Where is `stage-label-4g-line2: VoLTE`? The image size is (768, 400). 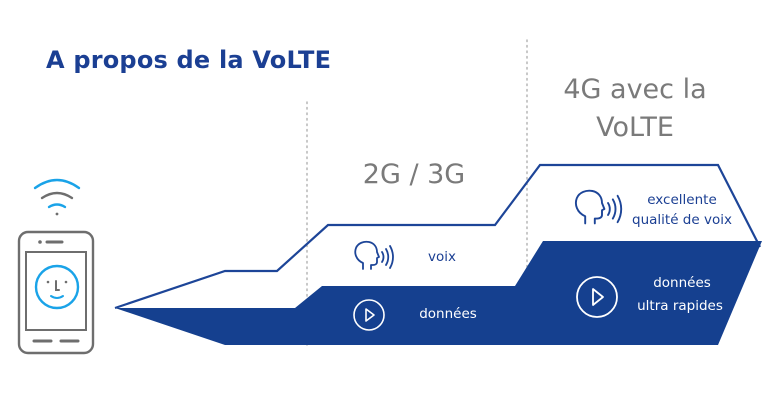 stage-label-4g-line2: VoLTE is located at coordinates (635, 127).